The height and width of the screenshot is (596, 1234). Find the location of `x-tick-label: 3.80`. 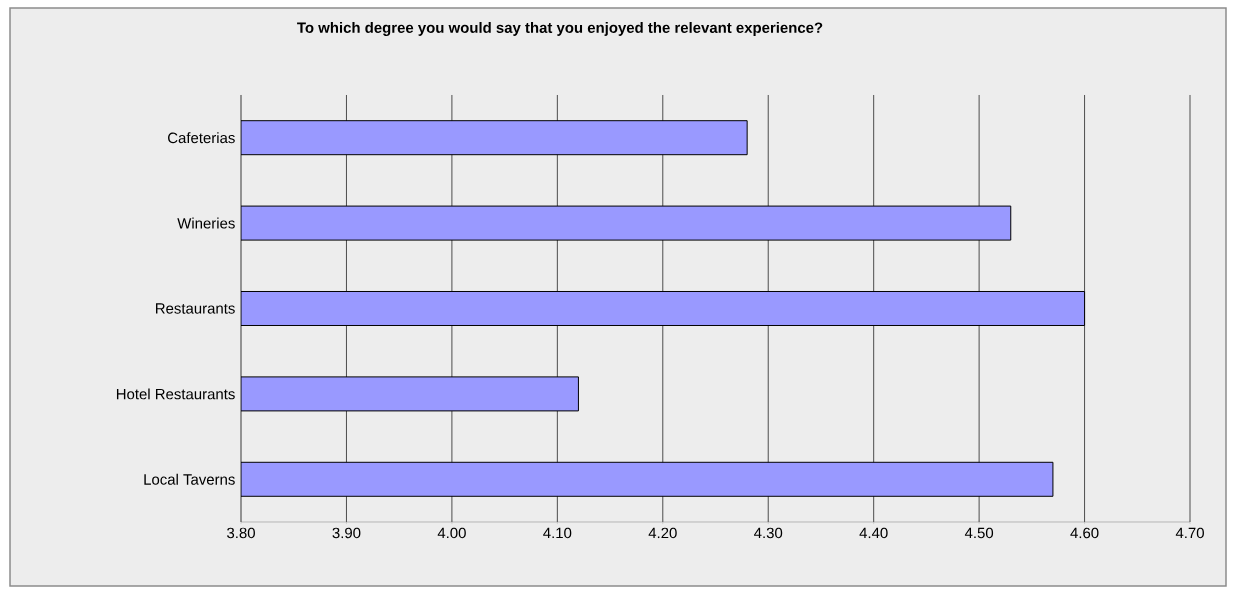

x-tick-label: 3.80 is located at coordinates (241, 533).